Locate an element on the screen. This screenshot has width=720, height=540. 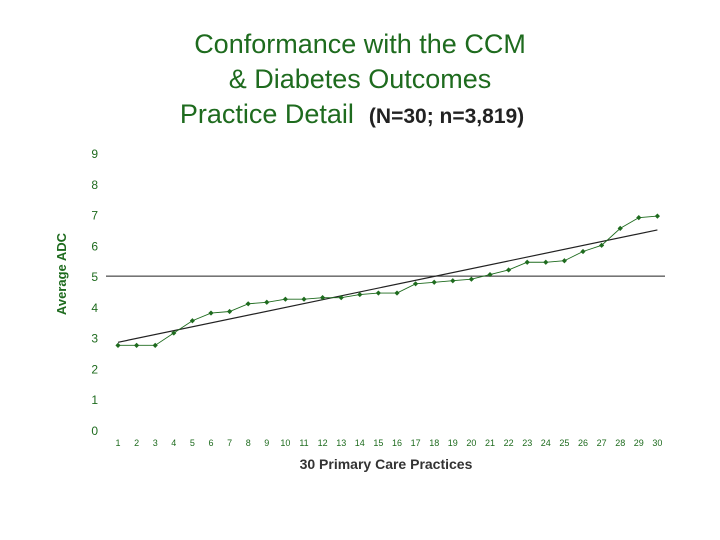
x-tick-label: 7 is located at coordinates (229, 443).